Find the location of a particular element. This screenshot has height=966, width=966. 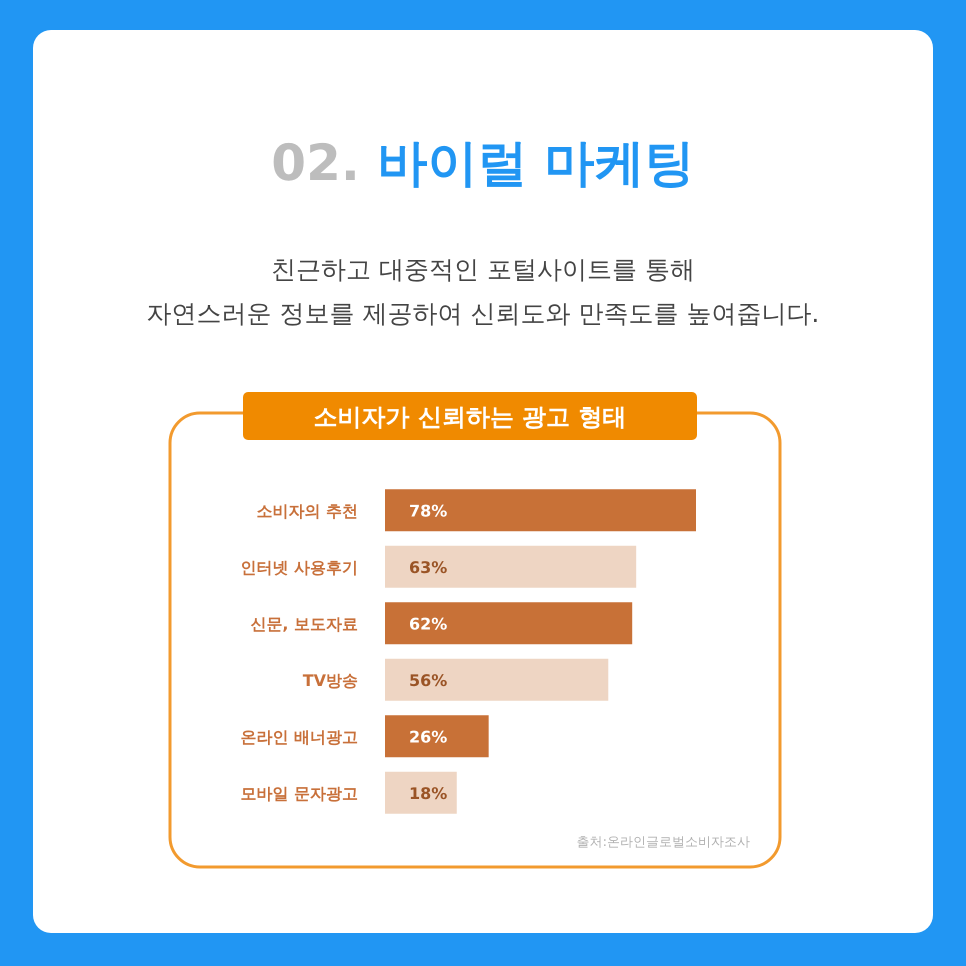

chart-subtitle: 친근하고 대중적인 포털사이트를 통해 자연스러운 정보를 제공하여 신뢰도와 만족도를 높여줍니다. is located at coordinates (483, 291).